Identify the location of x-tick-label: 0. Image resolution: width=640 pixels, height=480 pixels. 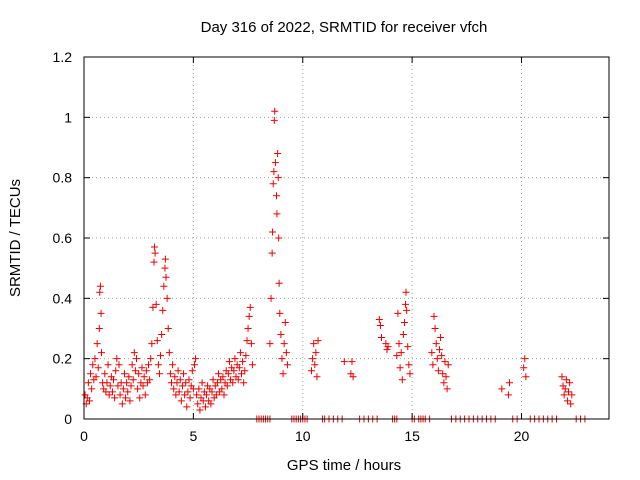
(84, 436).